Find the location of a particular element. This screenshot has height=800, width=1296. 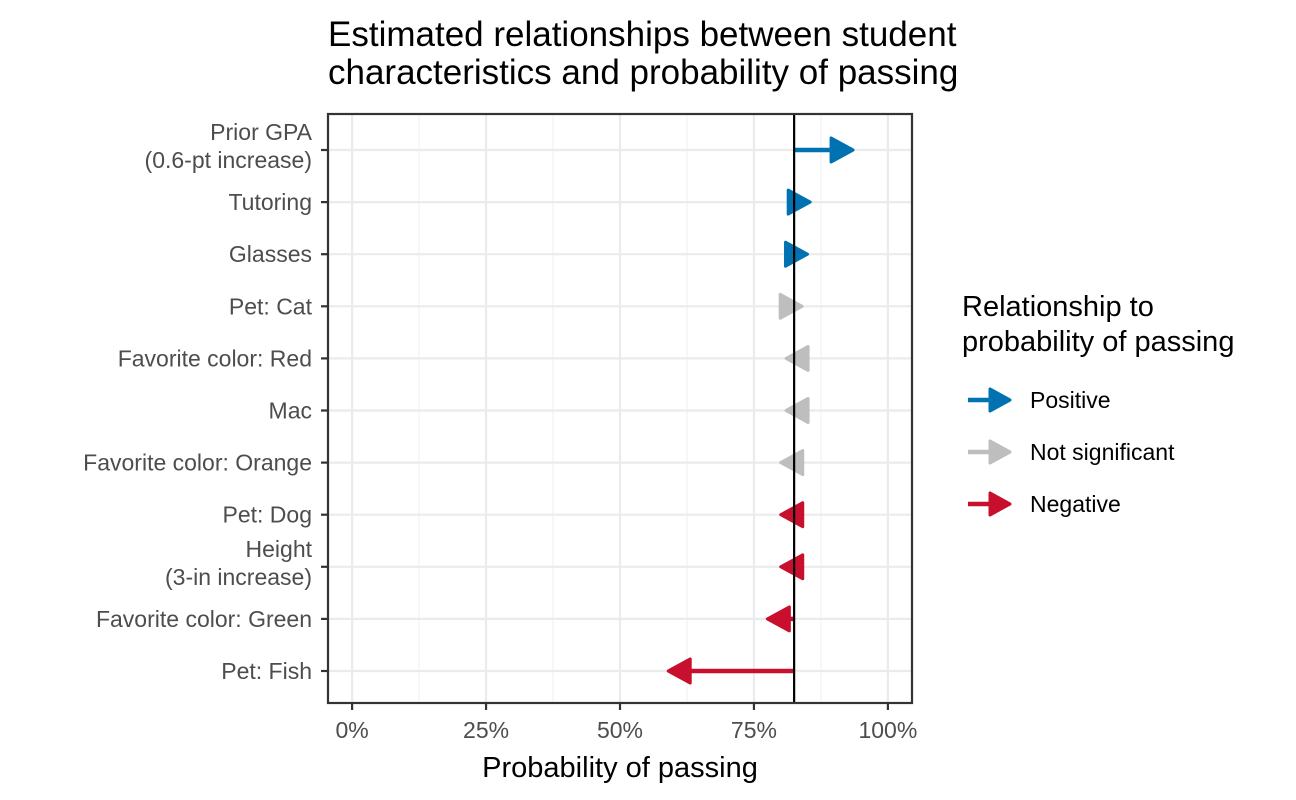

y-tick-label: Pet: Fish is located at coordinates (266, 671).